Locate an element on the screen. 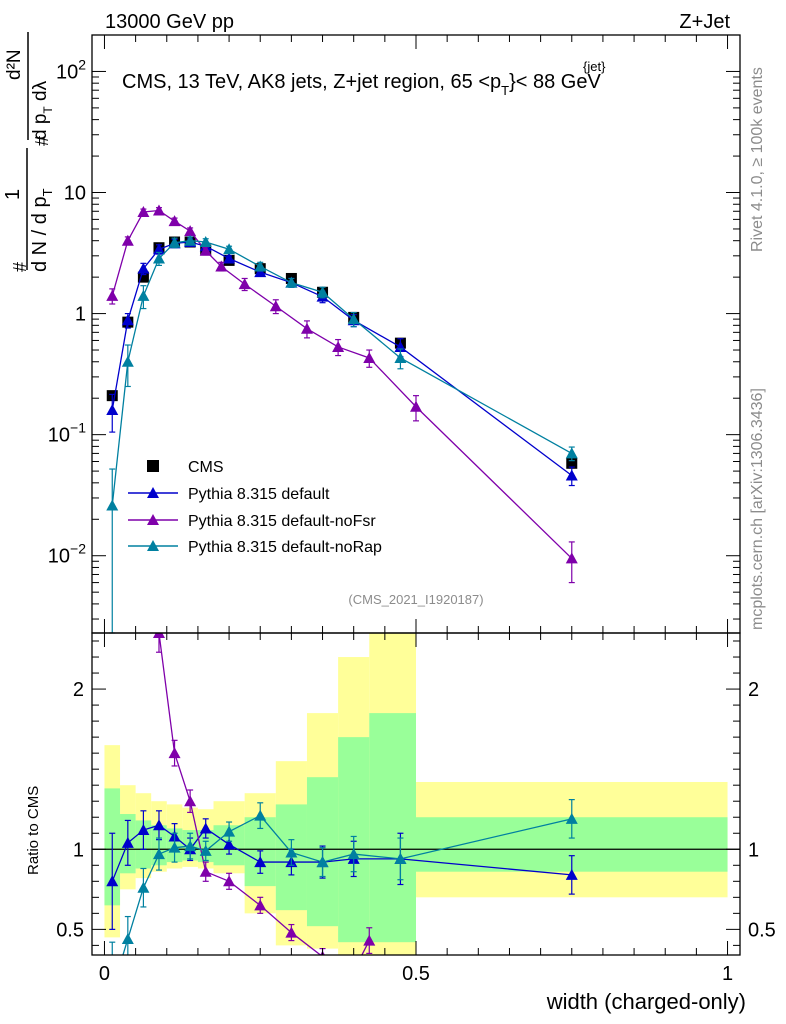 This screenshot has height=1024, width=786. rivet-label: Rivet 4.1.0, ≥ 100k events is located at coordinates (757, 159).